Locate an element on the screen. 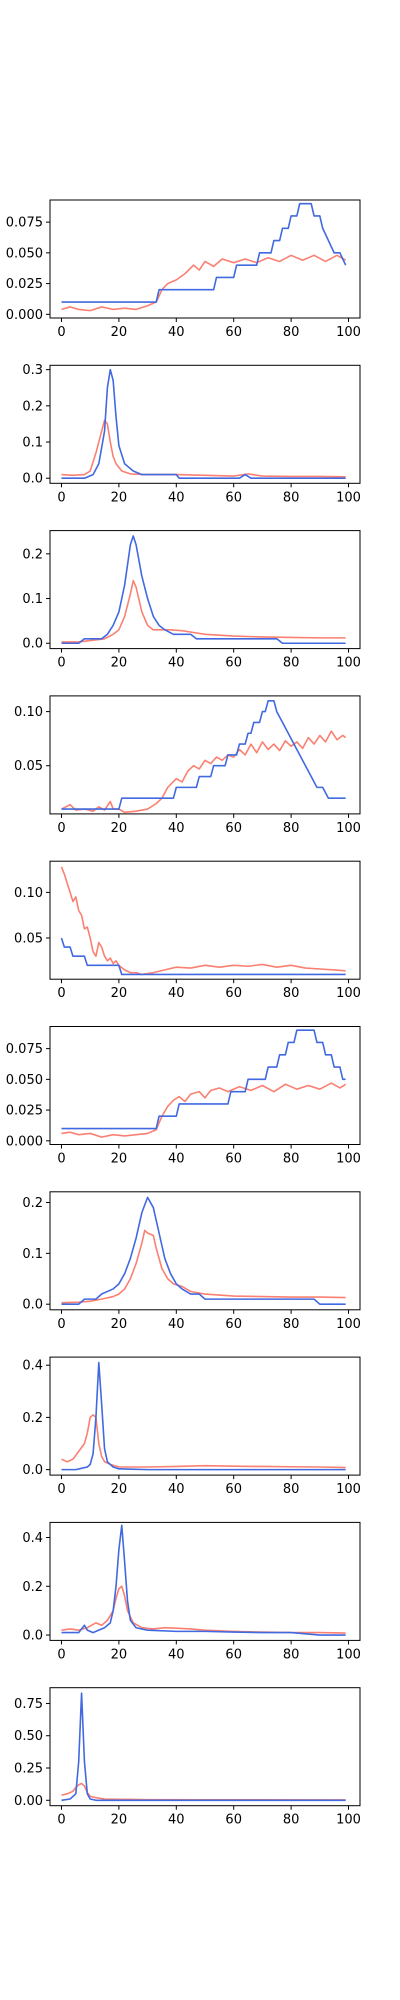 This screenshot has width=400, height=2000. subplot-8: 0 20 40 60 80 100 0.0 0.2 0.4 is located at coordinates (191, 1426).